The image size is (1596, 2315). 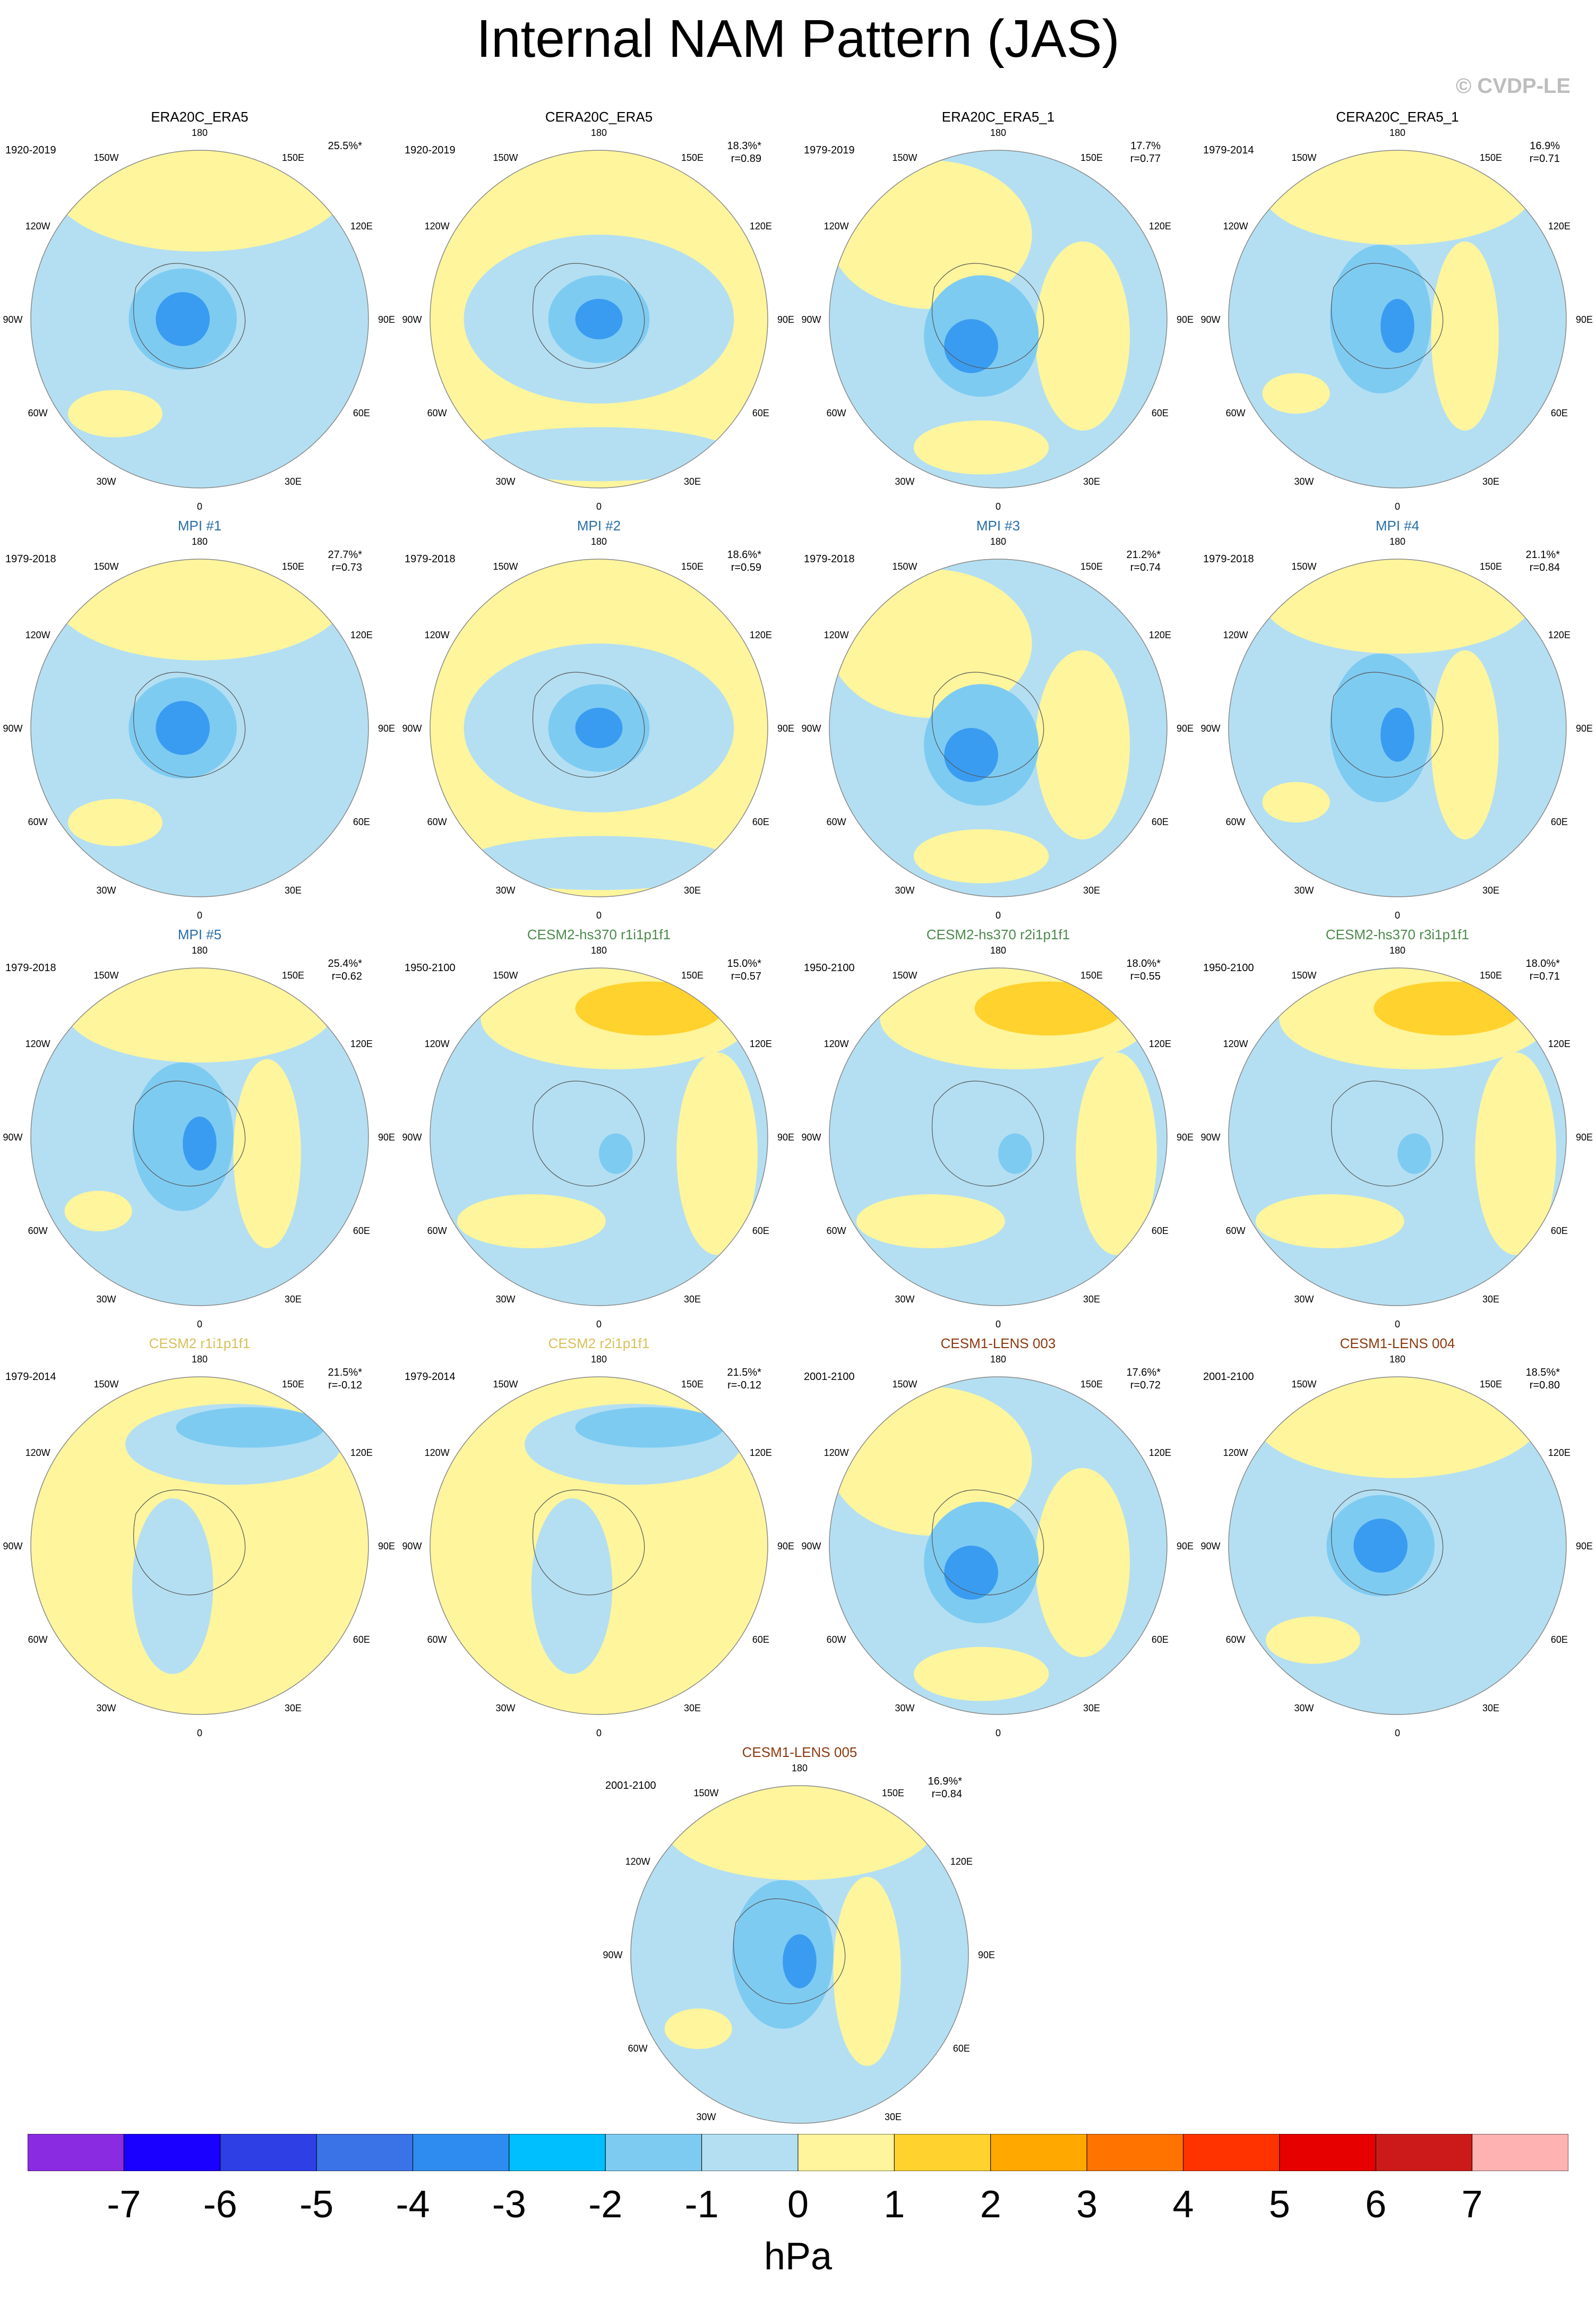 I want to click on colorbar-tick-label: -1, so click(x=702, y=2204).